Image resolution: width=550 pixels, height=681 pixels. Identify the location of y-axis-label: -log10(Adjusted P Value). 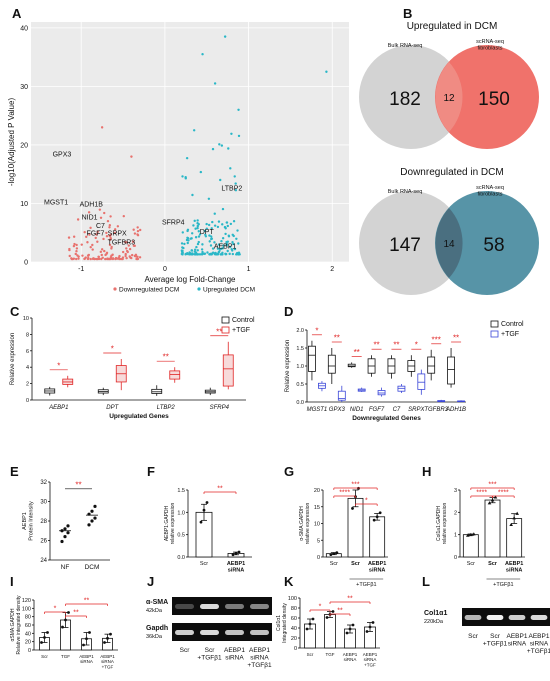
(11, 142).